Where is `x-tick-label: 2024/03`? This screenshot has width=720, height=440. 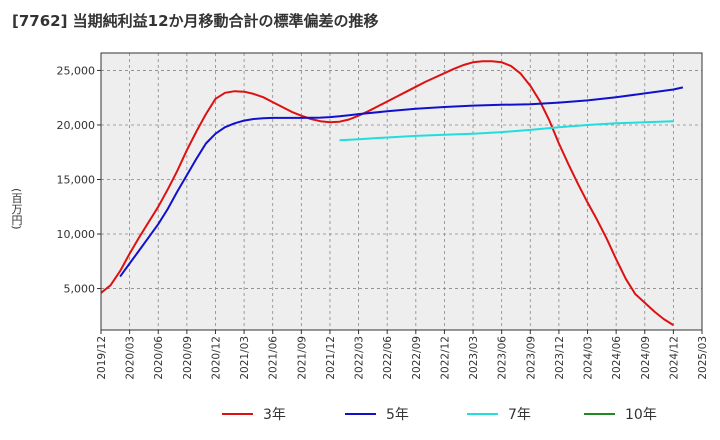
x-tick-label: 2024/03 is located at coordinates (589, 358).